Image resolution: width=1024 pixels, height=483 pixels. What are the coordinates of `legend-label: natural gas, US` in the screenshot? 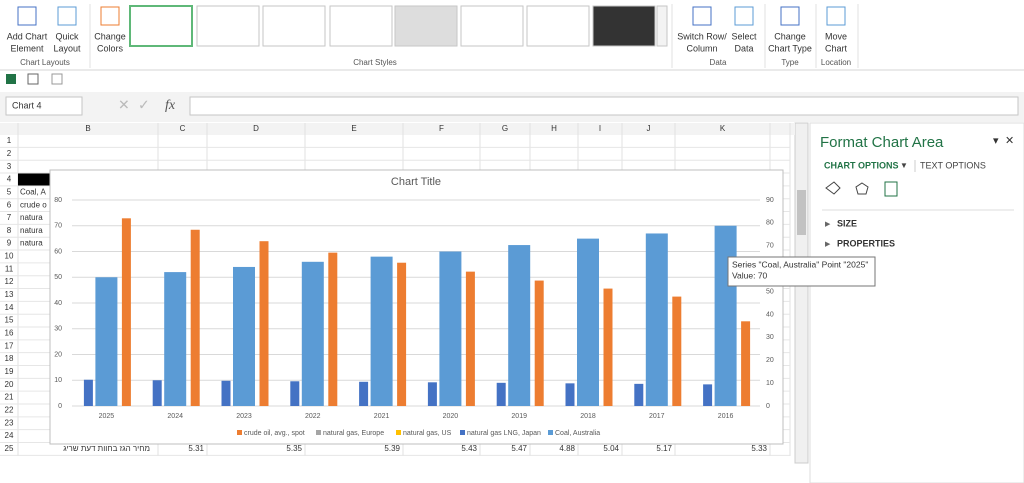 It's located at (427, 433).